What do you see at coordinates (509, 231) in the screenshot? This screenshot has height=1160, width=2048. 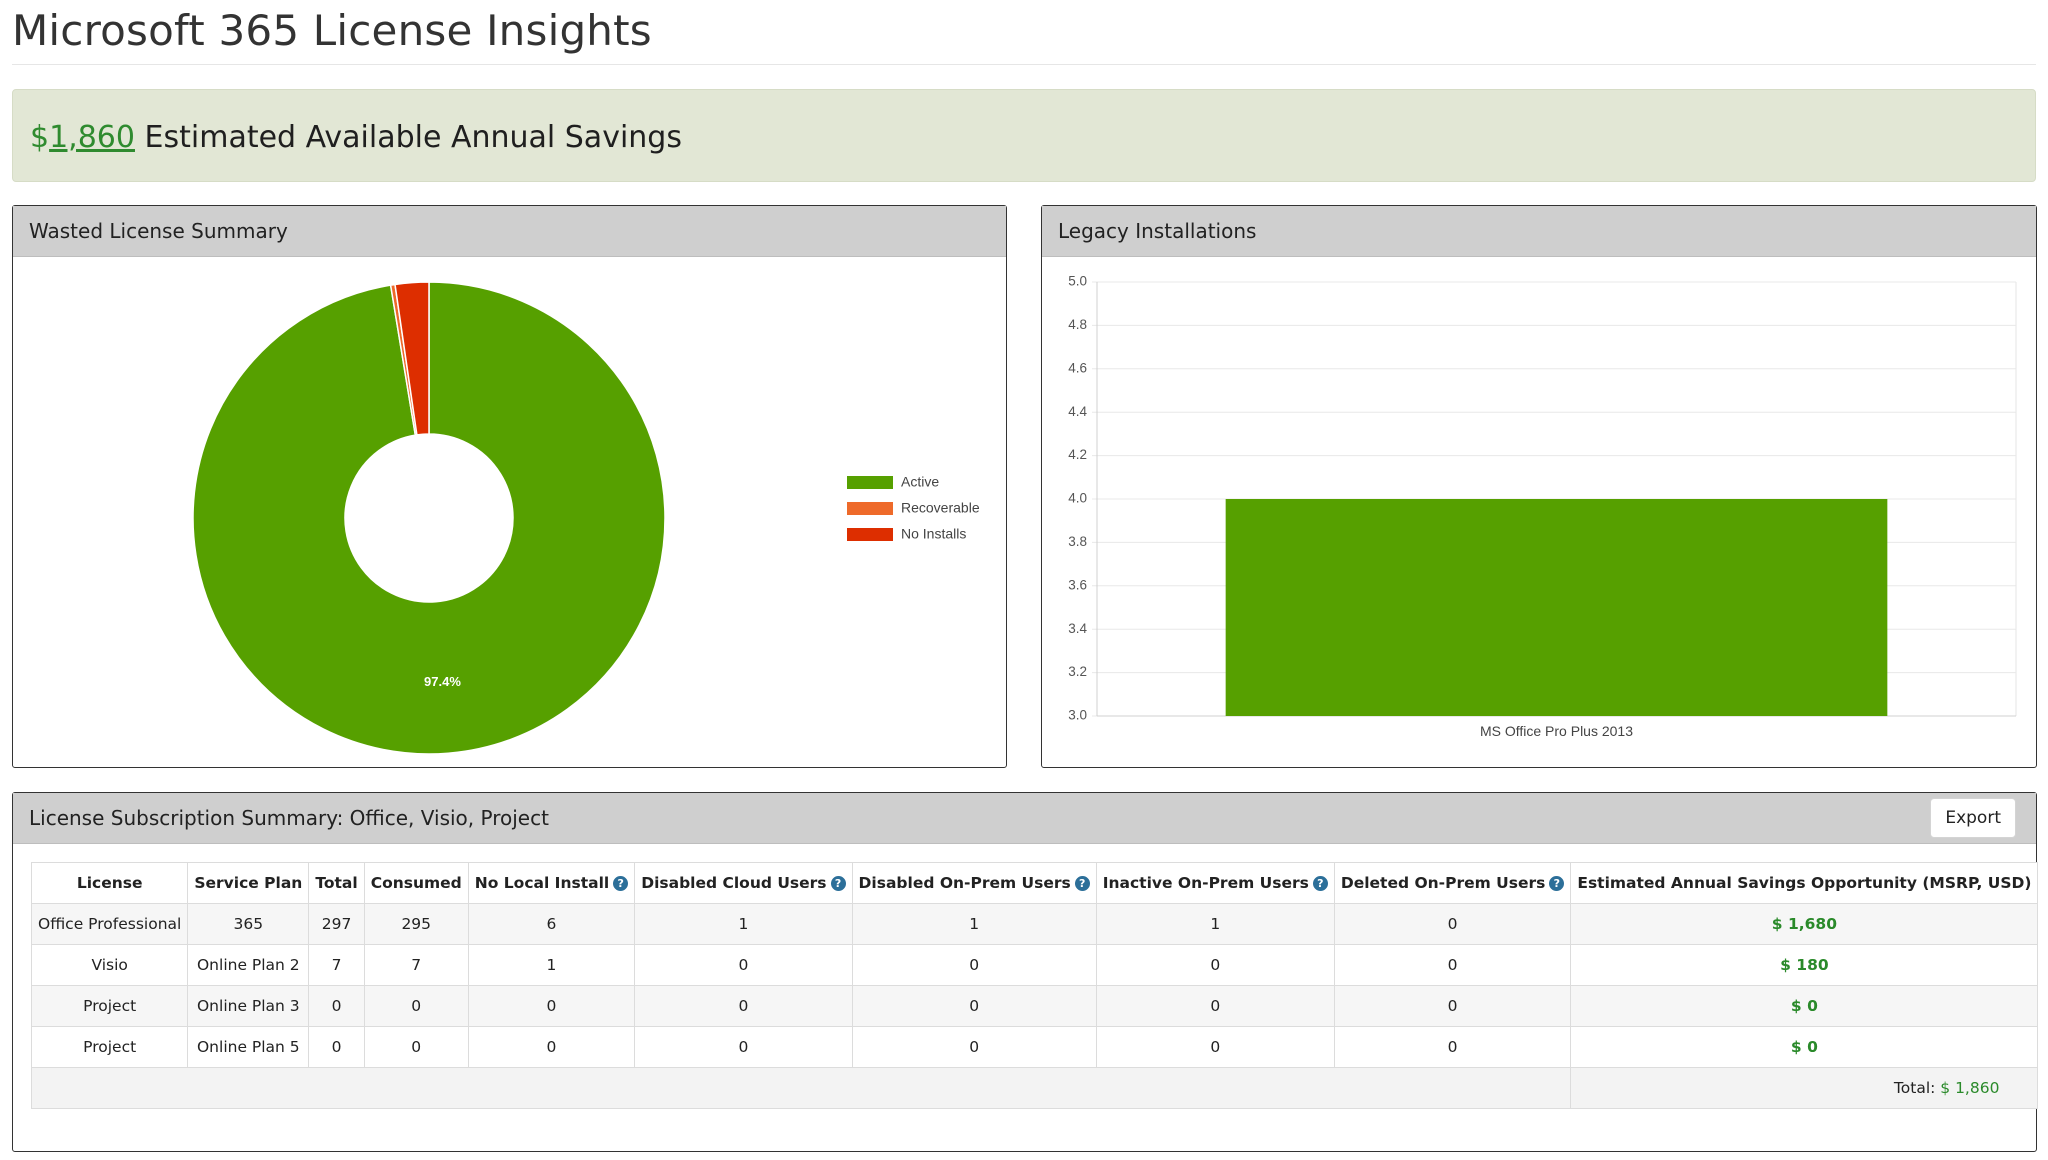 I see `wasted-license-panel-title: Wasted License Summary` at bounding box center [509, 231].